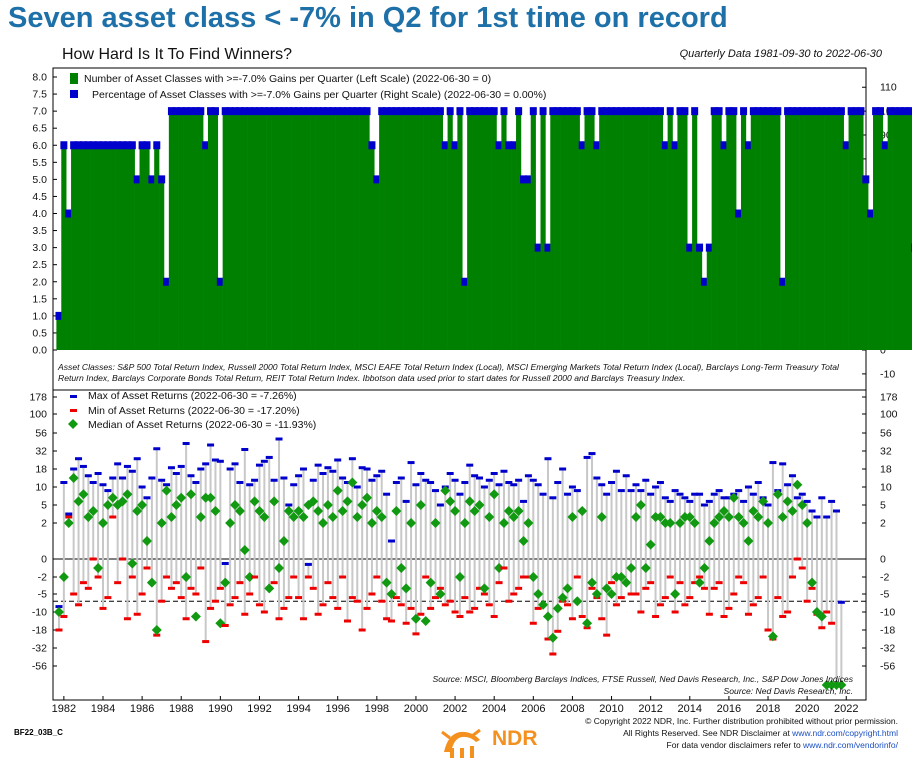  I want to click on vendor-link: www.ndr.com/vendorinfo/, so click(850, 745).